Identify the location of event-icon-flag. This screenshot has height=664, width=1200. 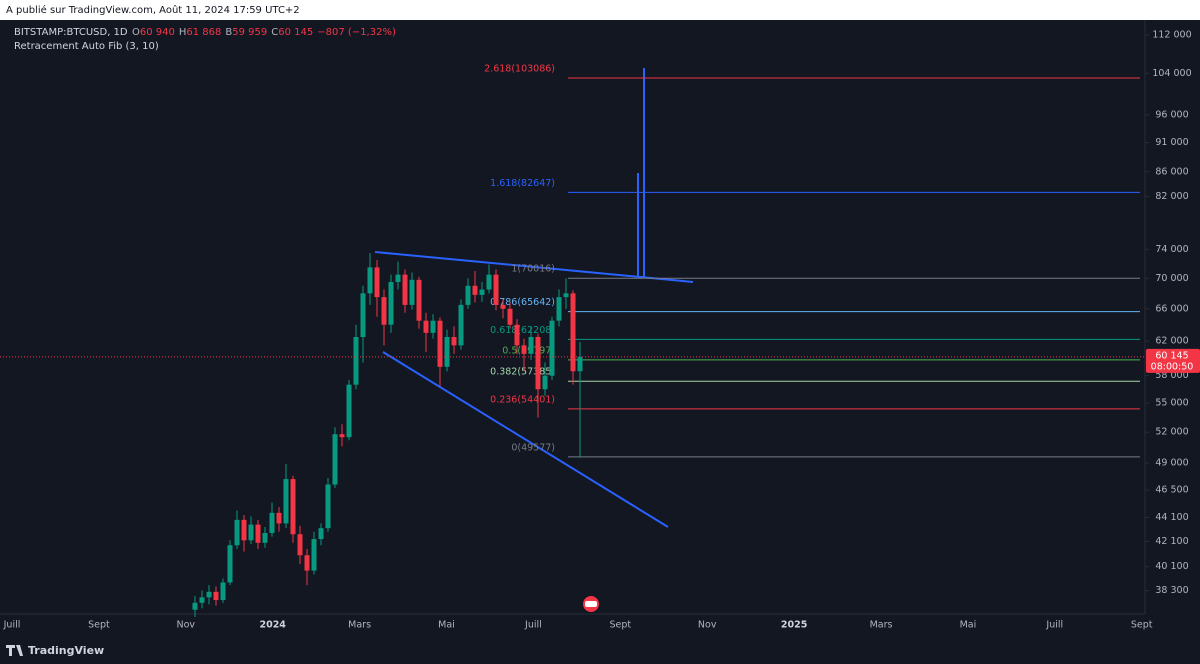
(591, 604).